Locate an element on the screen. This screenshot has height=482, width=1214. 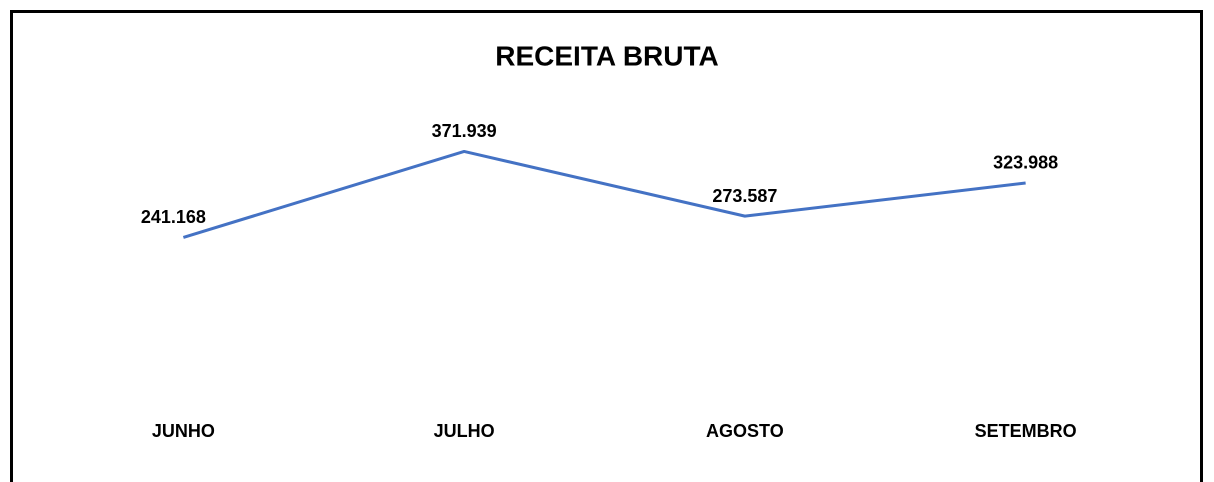
line is located at coordinates (604, 194).